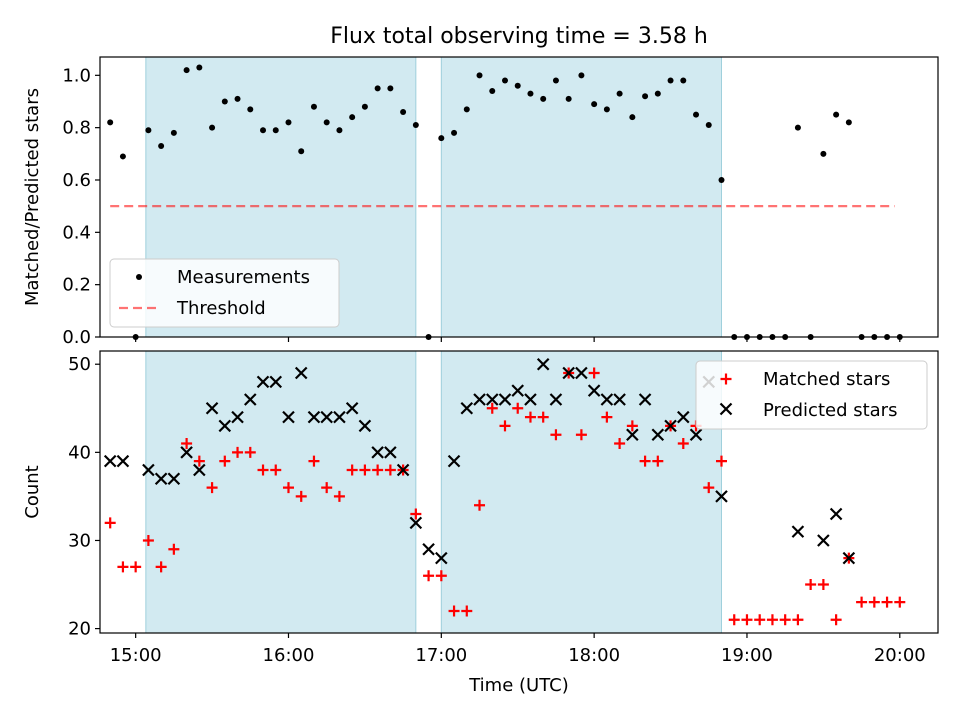 Image resolution: width=960 pixels, height=720 pixels. Describe the element at coordinates (594, 655) in the screenshot. I see `x-tick-label: 18:00` at that location.